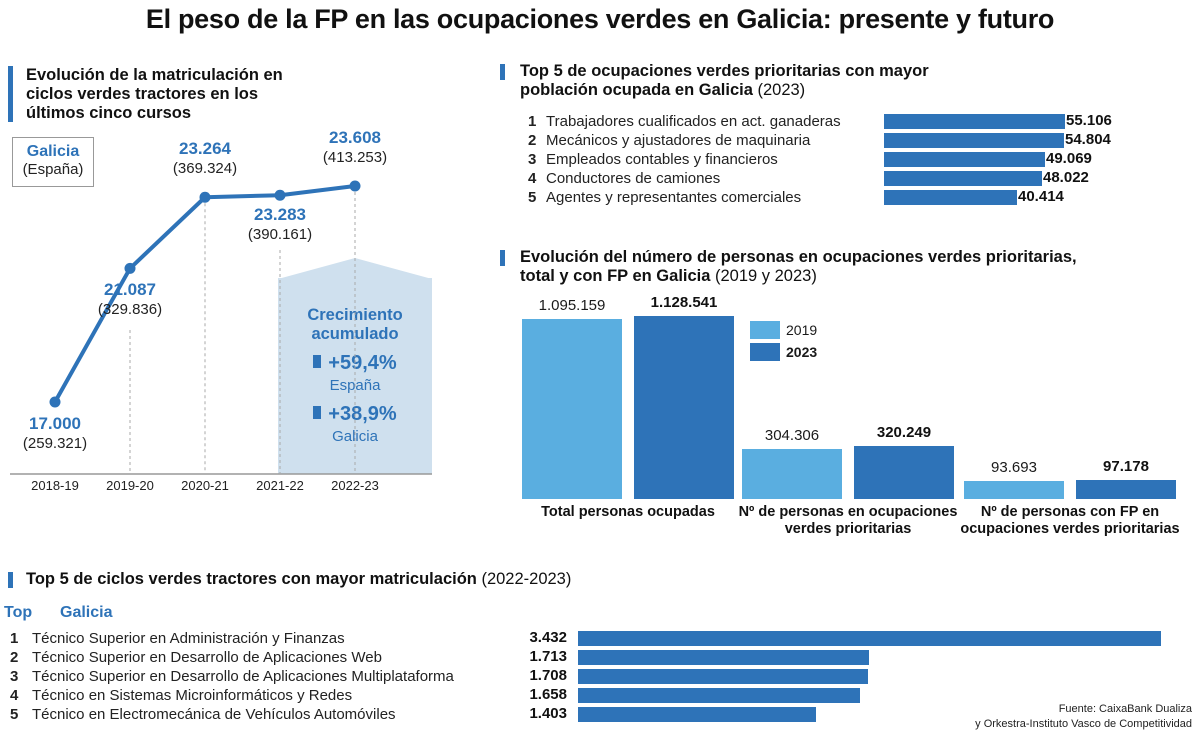 This screenshot has width=1200, height=751. What do you see at coordinates (355, 157) in the screenshot?
I see `spain-value-label: (413.253)` at bounding box center [355, 157].